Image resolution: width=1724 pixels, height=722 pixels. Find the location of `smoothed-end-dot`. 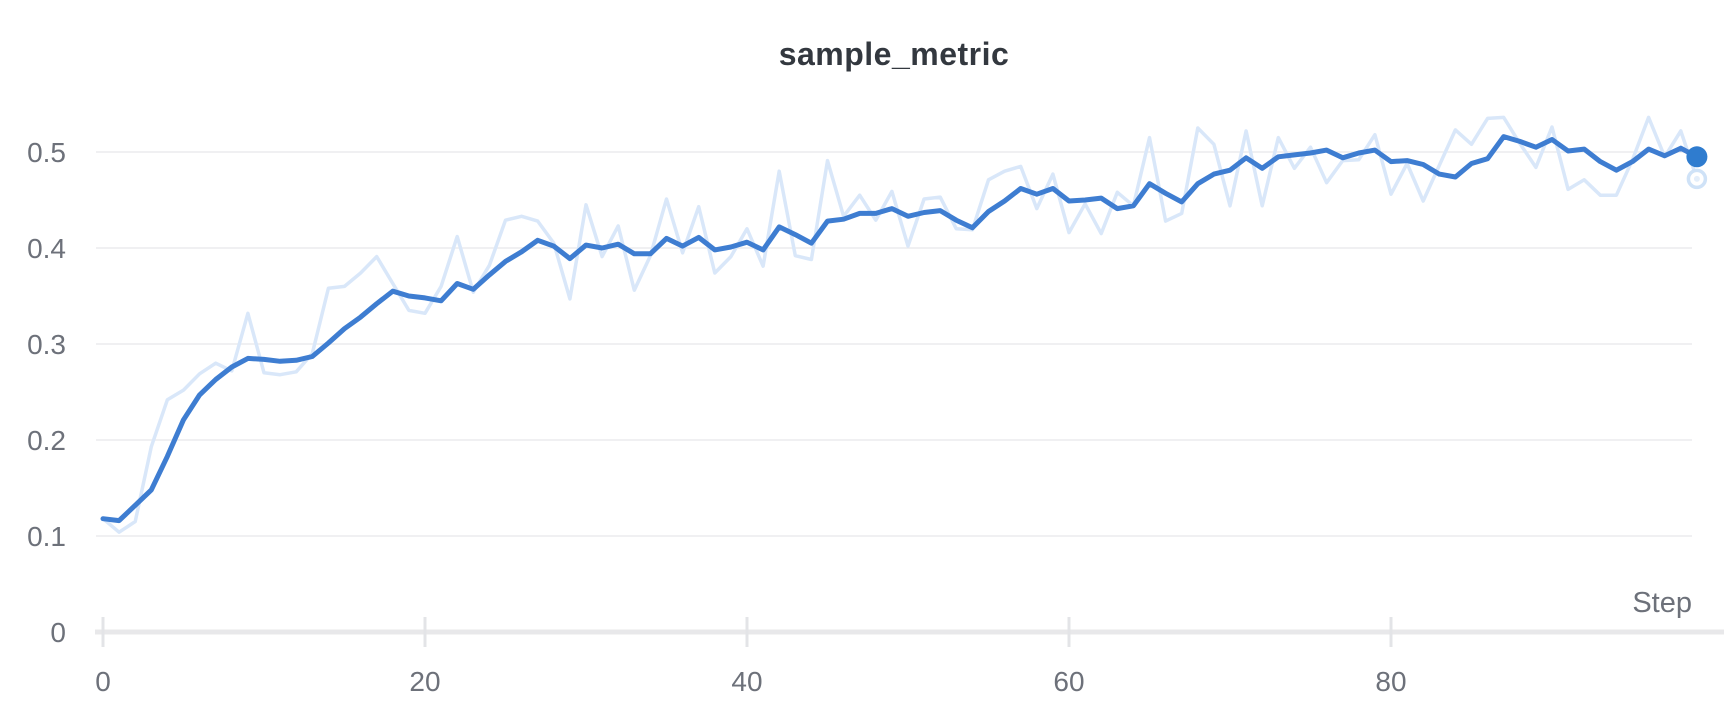

smoothed-end-dot is located at coordinates (1697, 157).